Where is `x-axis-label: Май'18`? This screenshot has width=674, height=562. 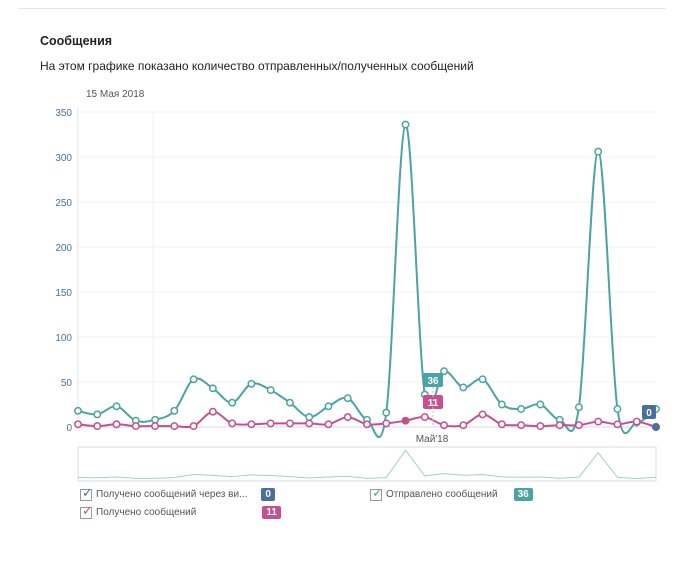
x-axis-label: Май'18 is located at coordinates (432, 439).